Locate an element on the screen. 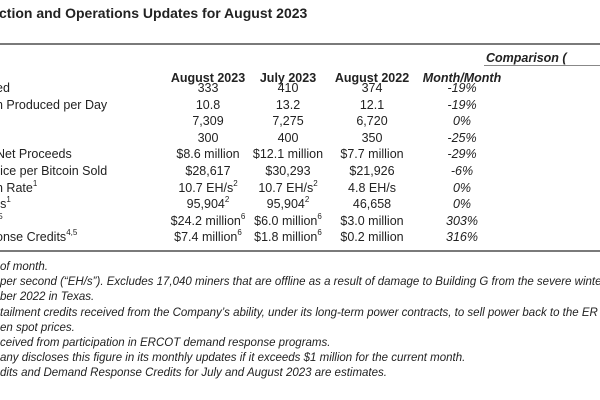 The image size is (600, 400). cell-july-2023: $6.0 million6 is located at coordinates (288, 219).